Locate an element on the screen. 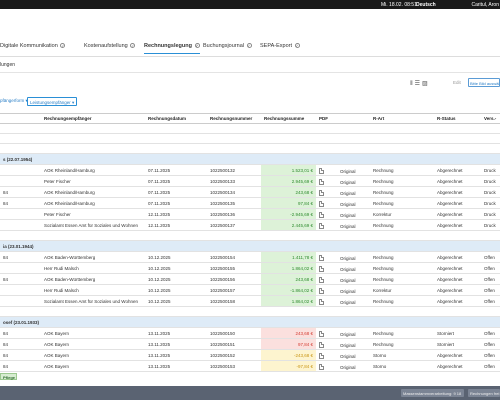  edit-label: Edit is located at coordinates (457, 82).